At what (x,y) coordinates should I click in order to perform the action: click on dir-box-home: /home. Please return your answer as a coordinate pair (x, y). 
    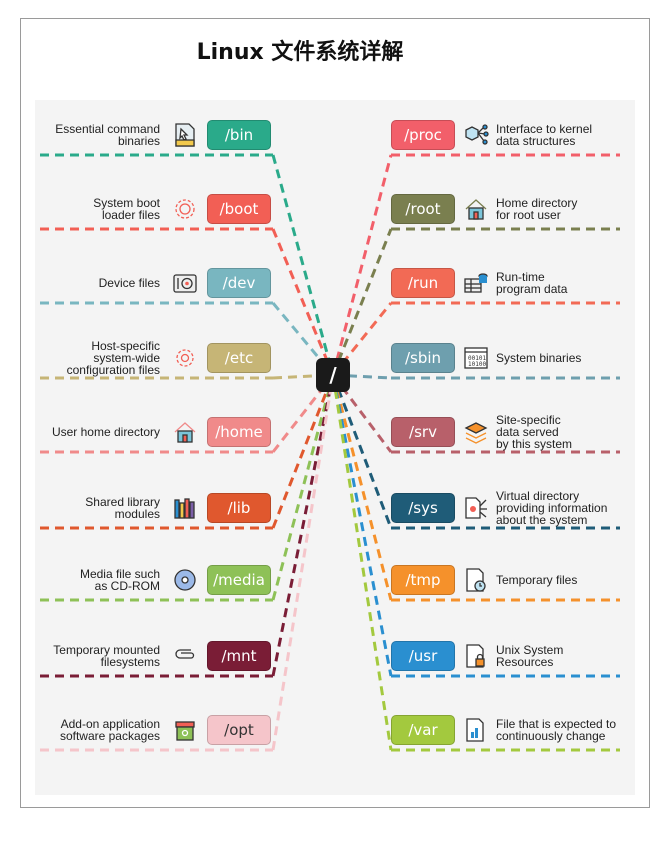
    Looking at the image, I should click on (239, 432).